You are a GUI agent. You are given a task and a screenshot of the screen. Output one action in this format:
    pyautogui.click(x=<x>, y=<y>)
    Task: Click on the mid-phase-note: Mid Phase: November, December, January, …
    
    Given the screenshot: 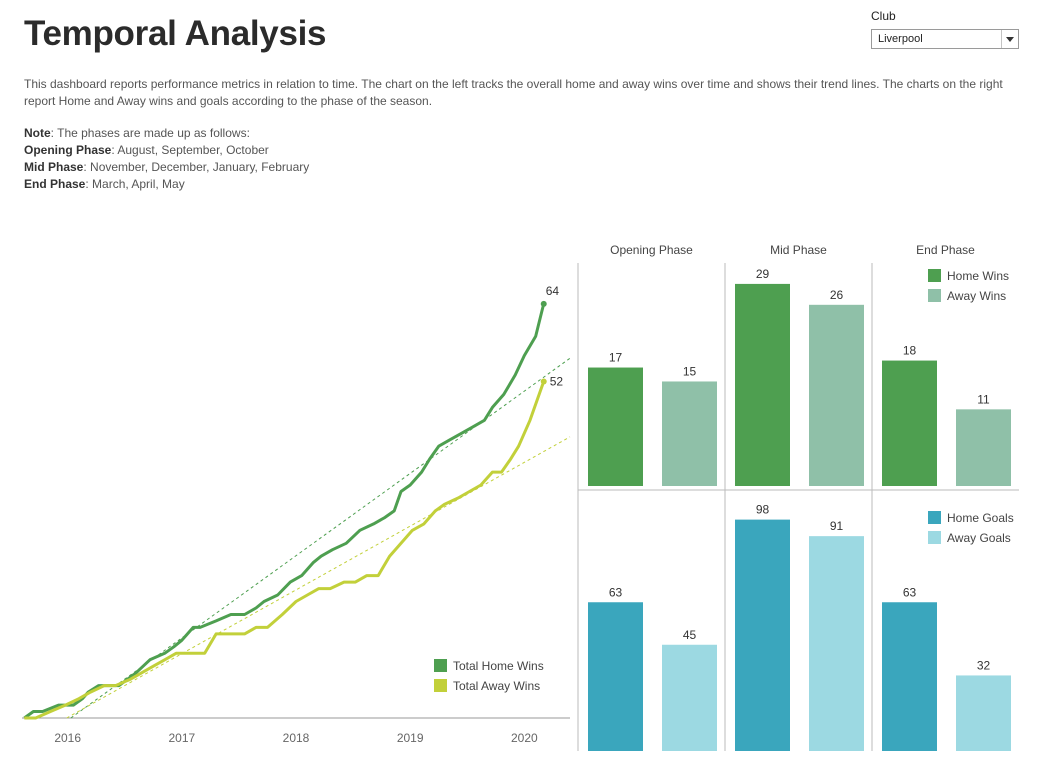 What is the action you would take?
    pyautogui.click(x=167, y=167)
    